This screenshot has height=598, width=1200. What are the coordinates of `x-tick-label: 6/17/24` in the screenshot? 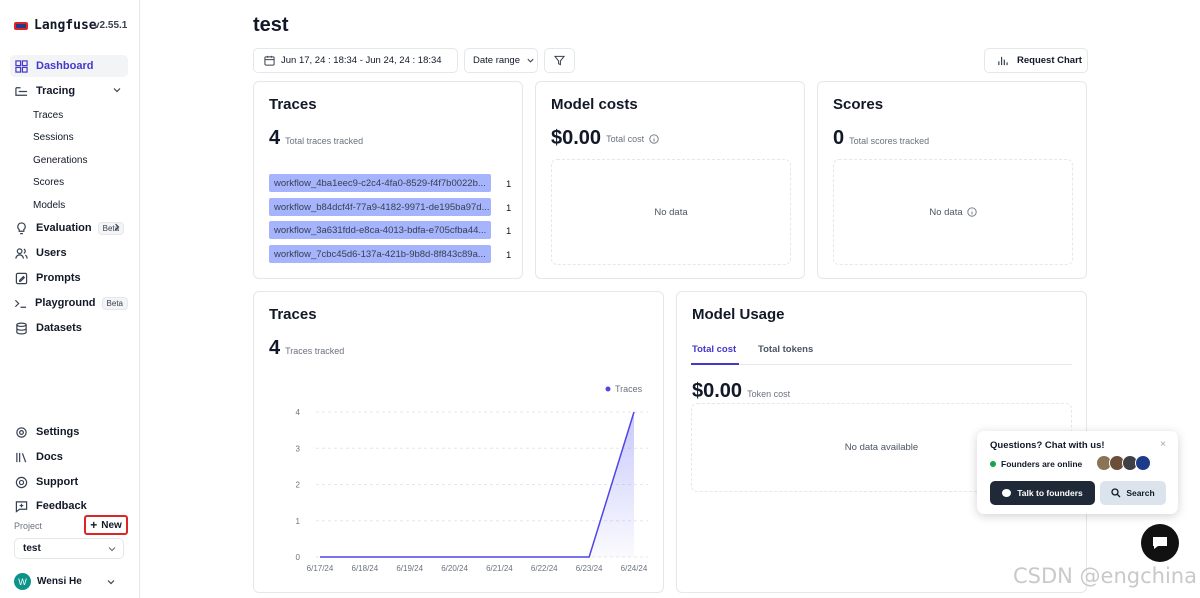 It's located at (320, 568).